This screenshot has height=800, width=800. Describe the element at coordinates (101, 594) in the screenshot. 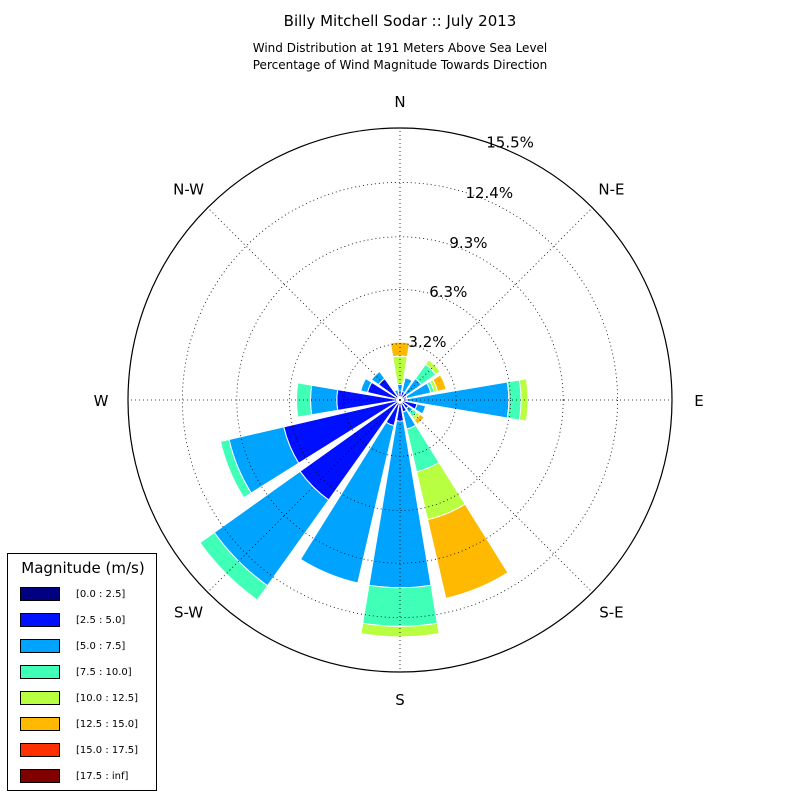

I see `legend-label: [0.0 : 2.5]` at that location.